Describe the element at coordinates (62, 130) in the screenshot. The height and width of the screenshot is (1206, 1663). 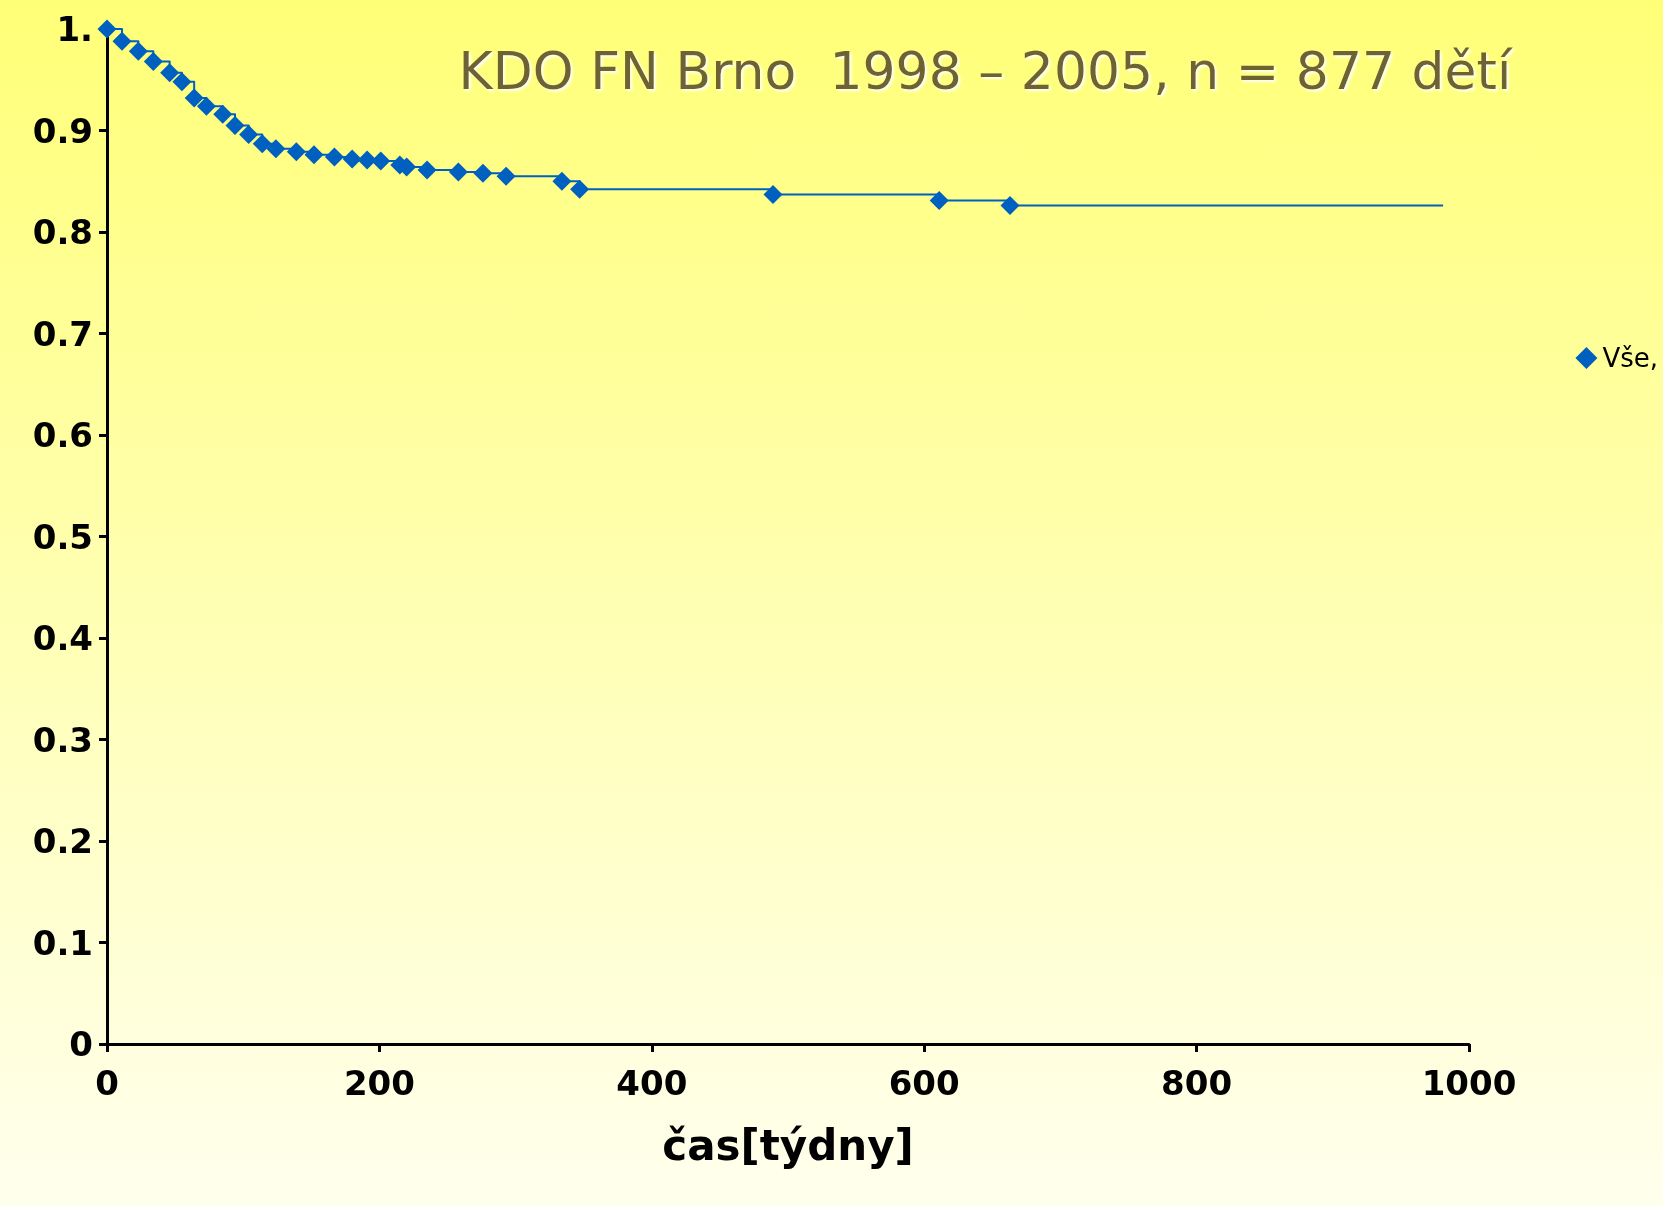
I see `y-tick-label: 0.9` at that location.